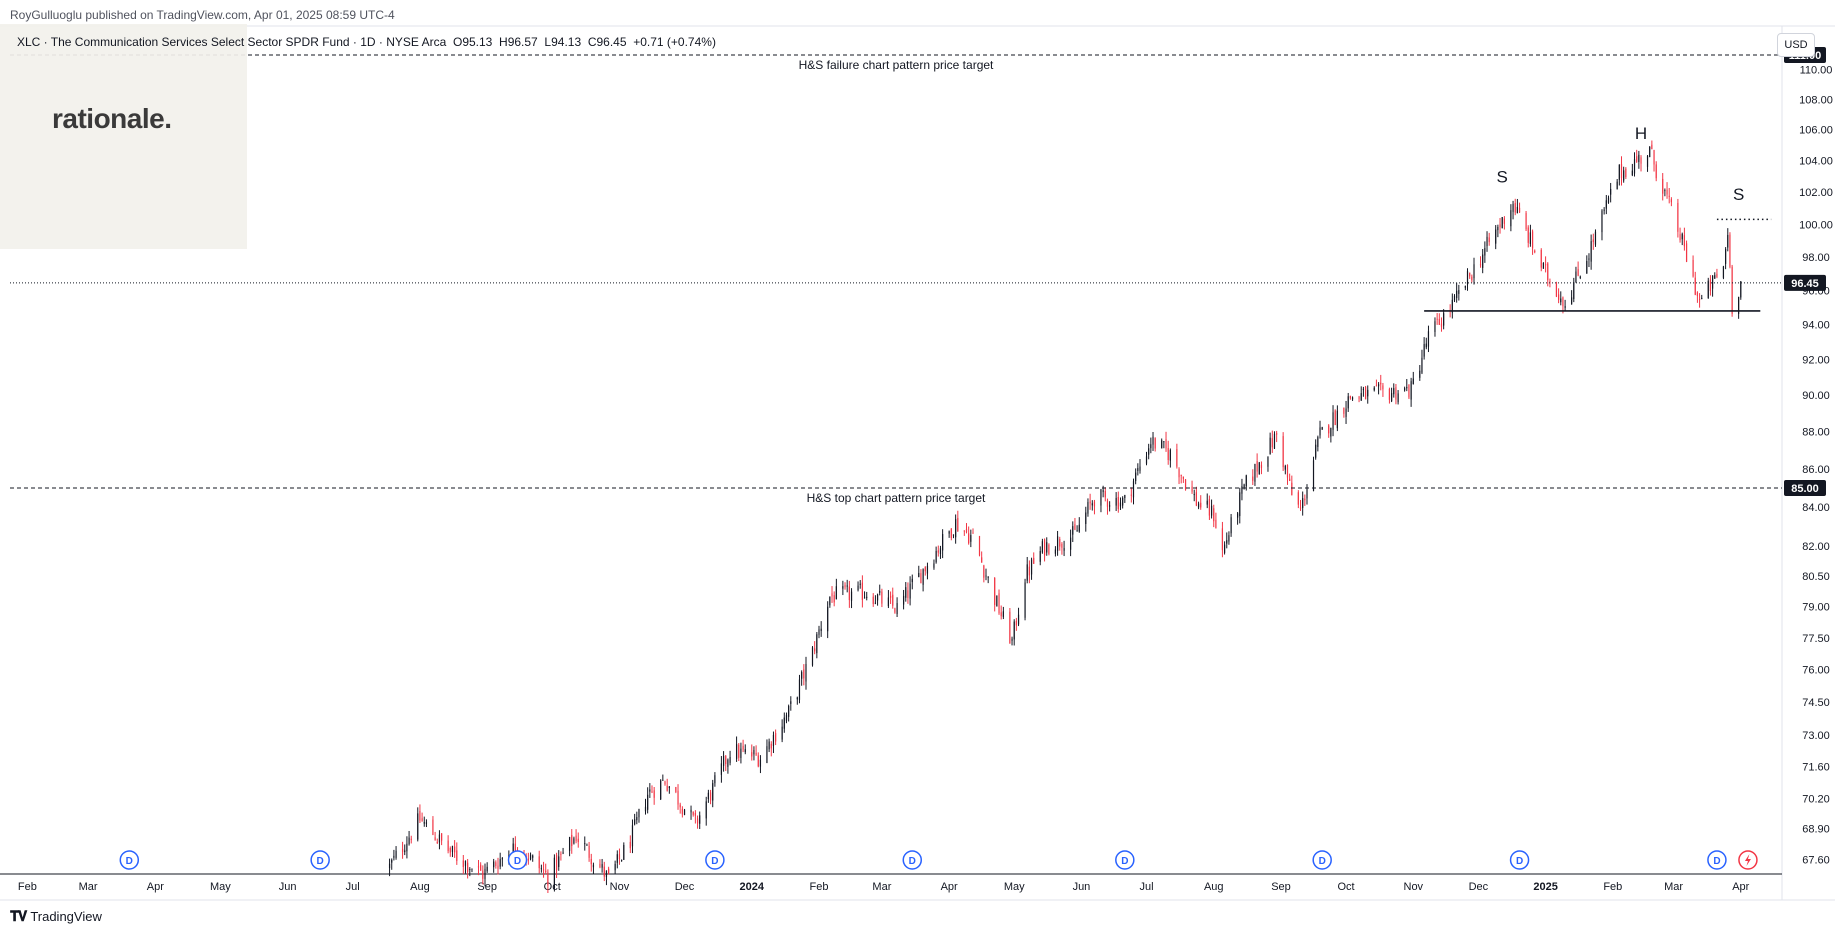 The width and height of the screenshot is (1835, 931). I want to click on y-tick-label: 74.50, so click(1816, 703).